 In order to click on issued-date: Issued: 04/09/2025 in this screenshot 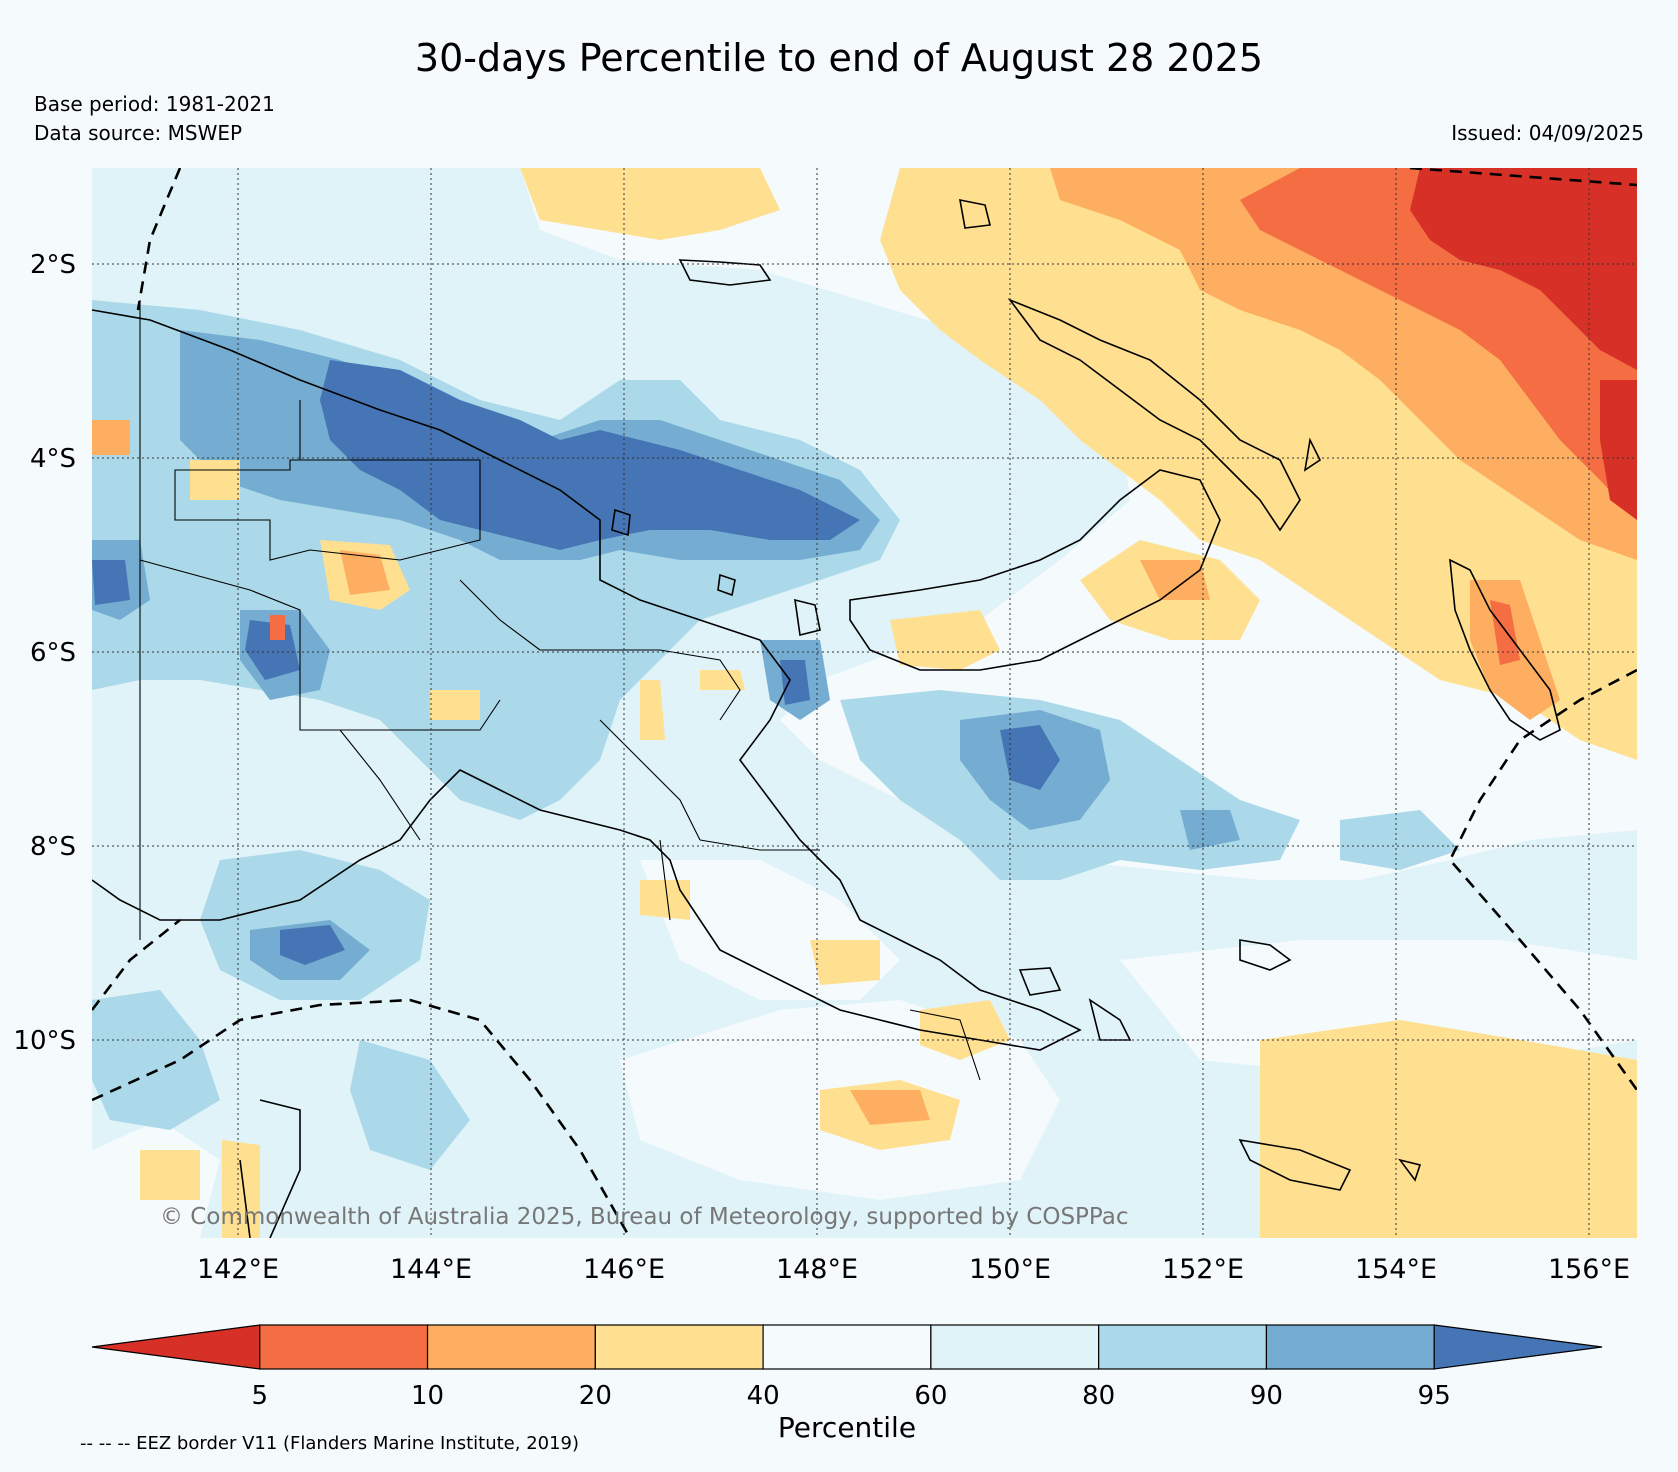, I will do `click(1547, 133)`.